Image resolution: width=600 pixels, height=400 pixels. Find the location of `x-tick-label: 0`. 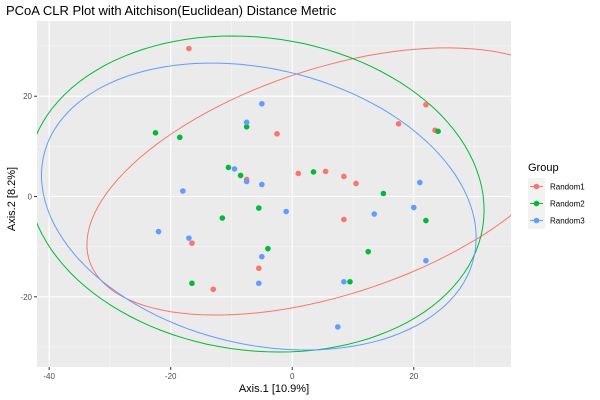

x-tick-label: 0 is located at coordinates (292, 376).